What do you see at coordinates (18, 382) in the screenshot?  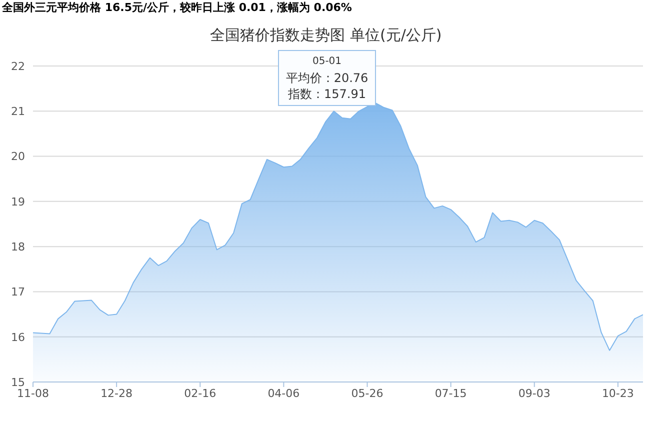 I see `y-tick-label: 15` at bounding box center [18, 382].